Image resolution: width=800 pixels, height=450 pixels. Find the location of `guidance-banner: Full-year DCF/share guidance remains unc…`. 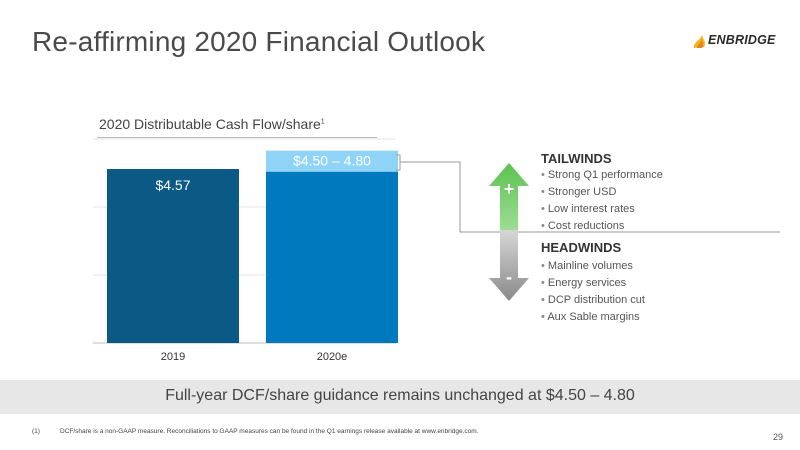

guidance-banner: Full-year DCF/share guidance remains unc… is located at coordinates (400, 397).